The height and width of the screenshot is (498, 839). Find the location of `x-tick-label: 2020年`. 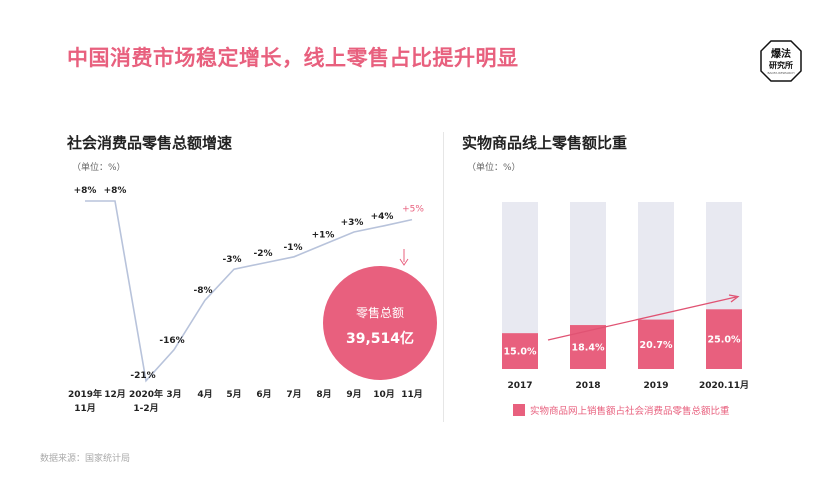

x-tick-label: 2020年 is located at coordinates (146, 394).